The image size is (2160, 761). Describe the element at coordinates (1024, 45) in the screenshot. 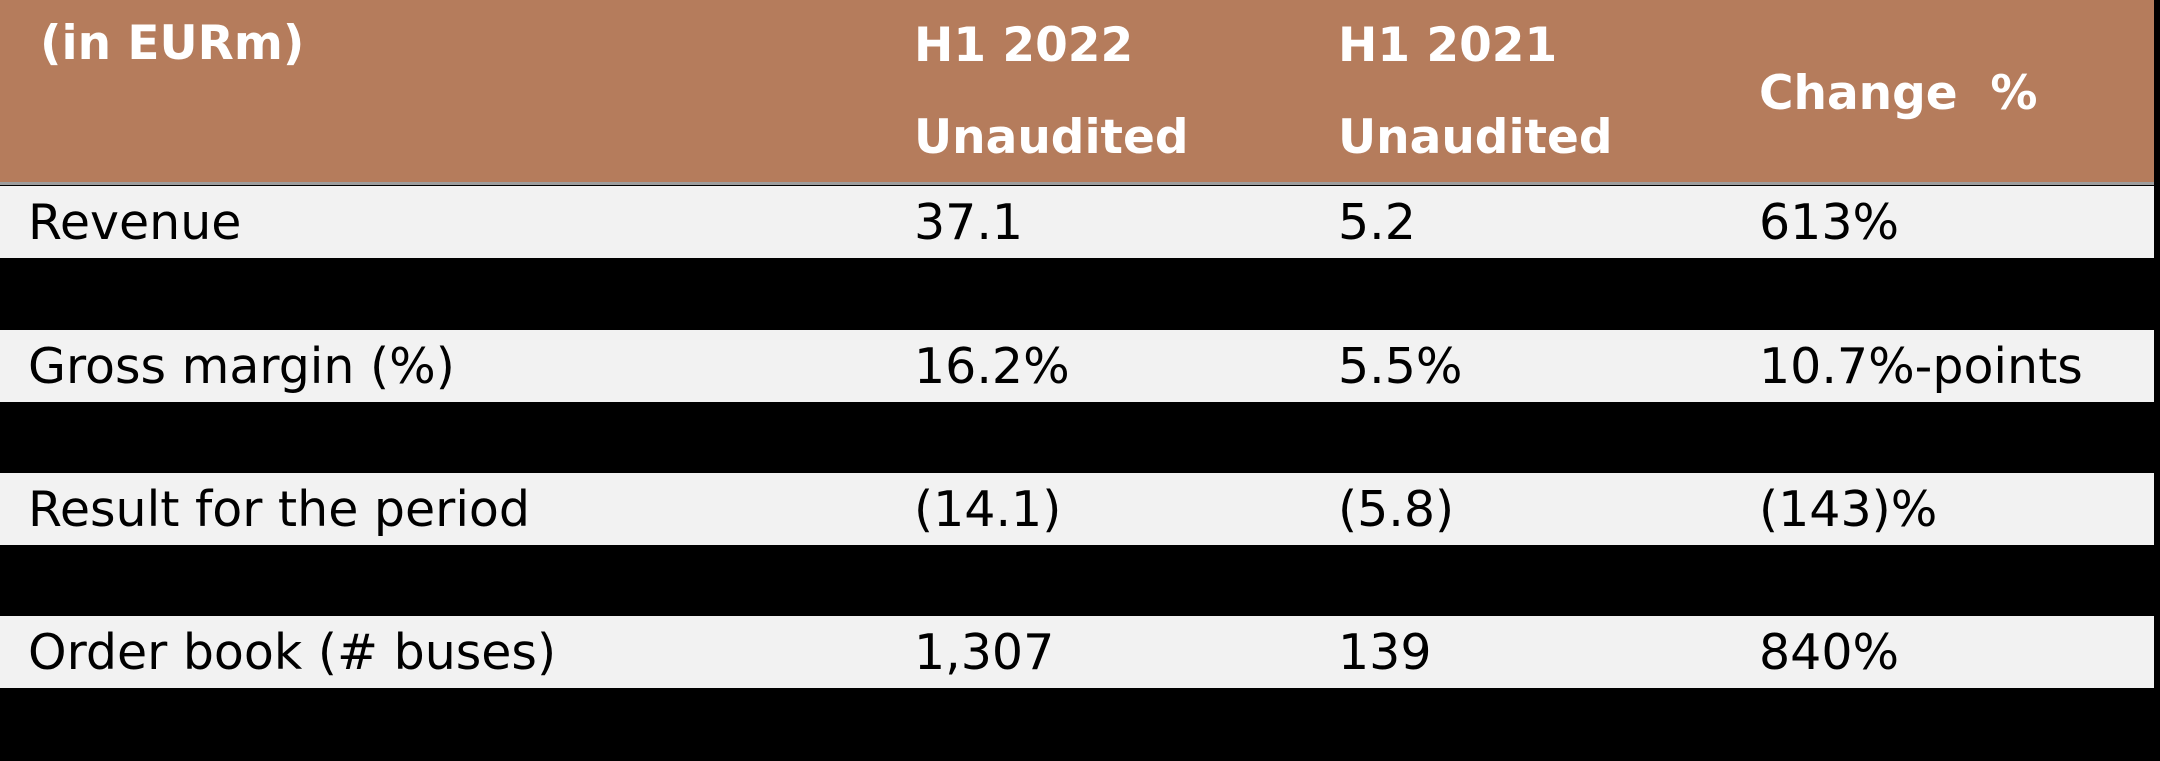

I see `col-h1-2022-period: H1 2022` at that location.